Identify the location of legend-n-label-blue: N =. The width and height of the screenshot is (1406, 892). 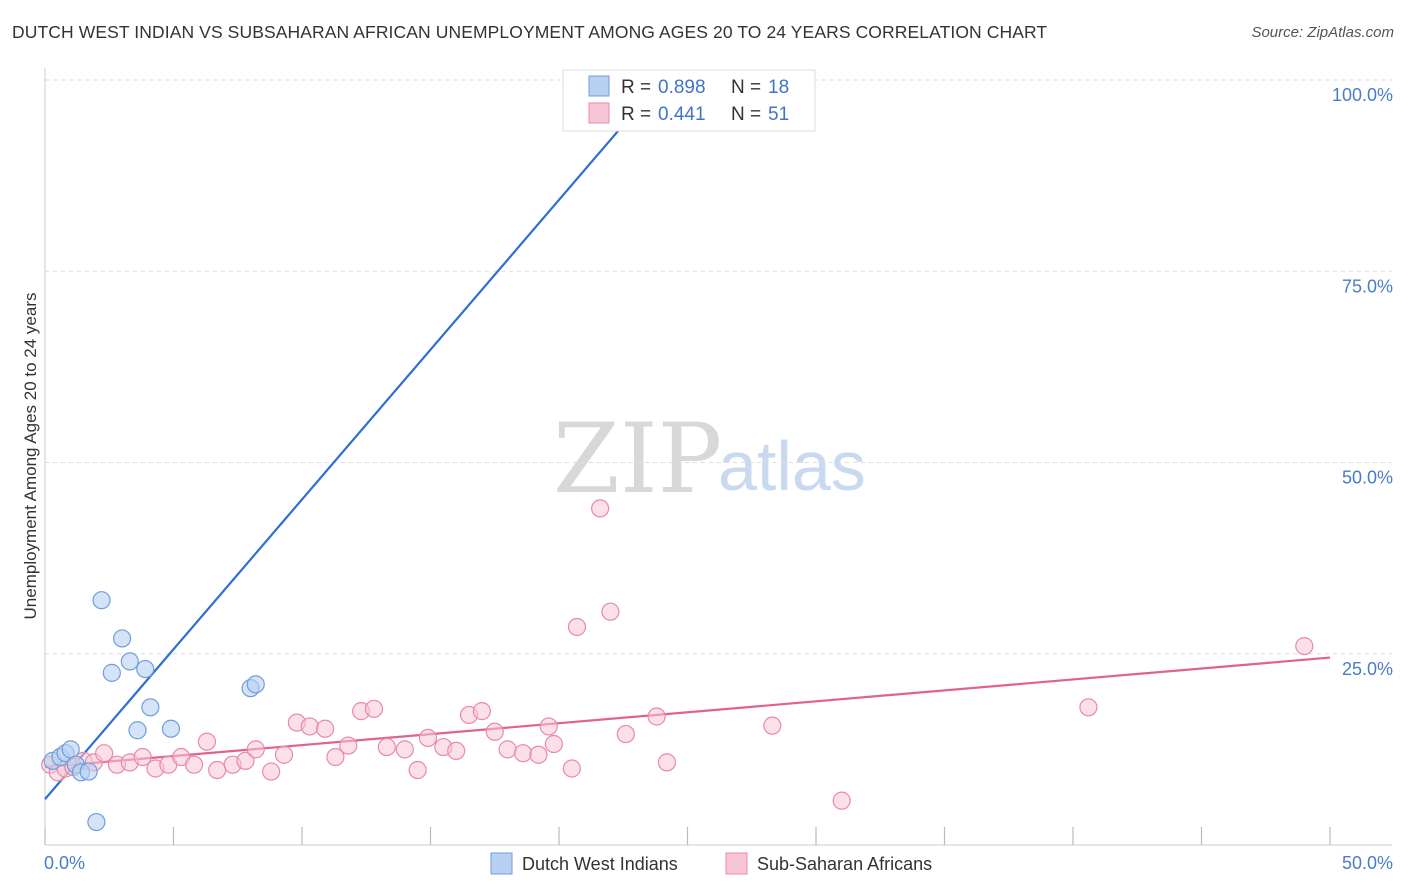
(746, 87).